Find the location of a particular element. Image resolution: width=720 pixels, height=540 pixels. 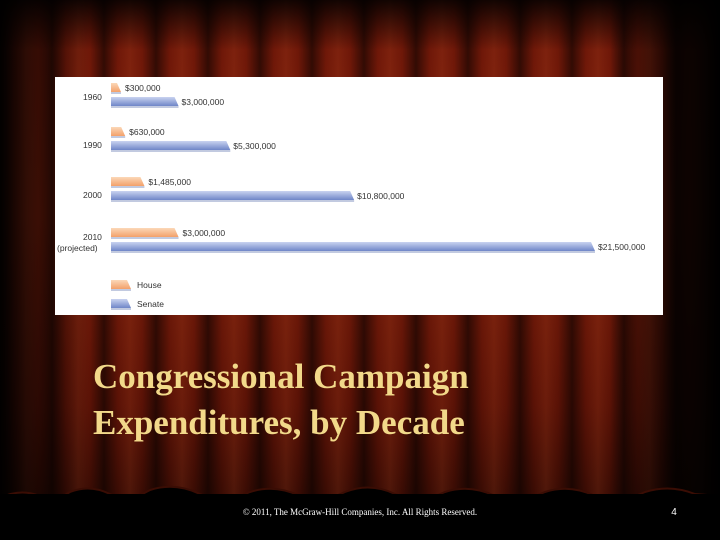

page-number: 4 is located at coordinates (674, 512).